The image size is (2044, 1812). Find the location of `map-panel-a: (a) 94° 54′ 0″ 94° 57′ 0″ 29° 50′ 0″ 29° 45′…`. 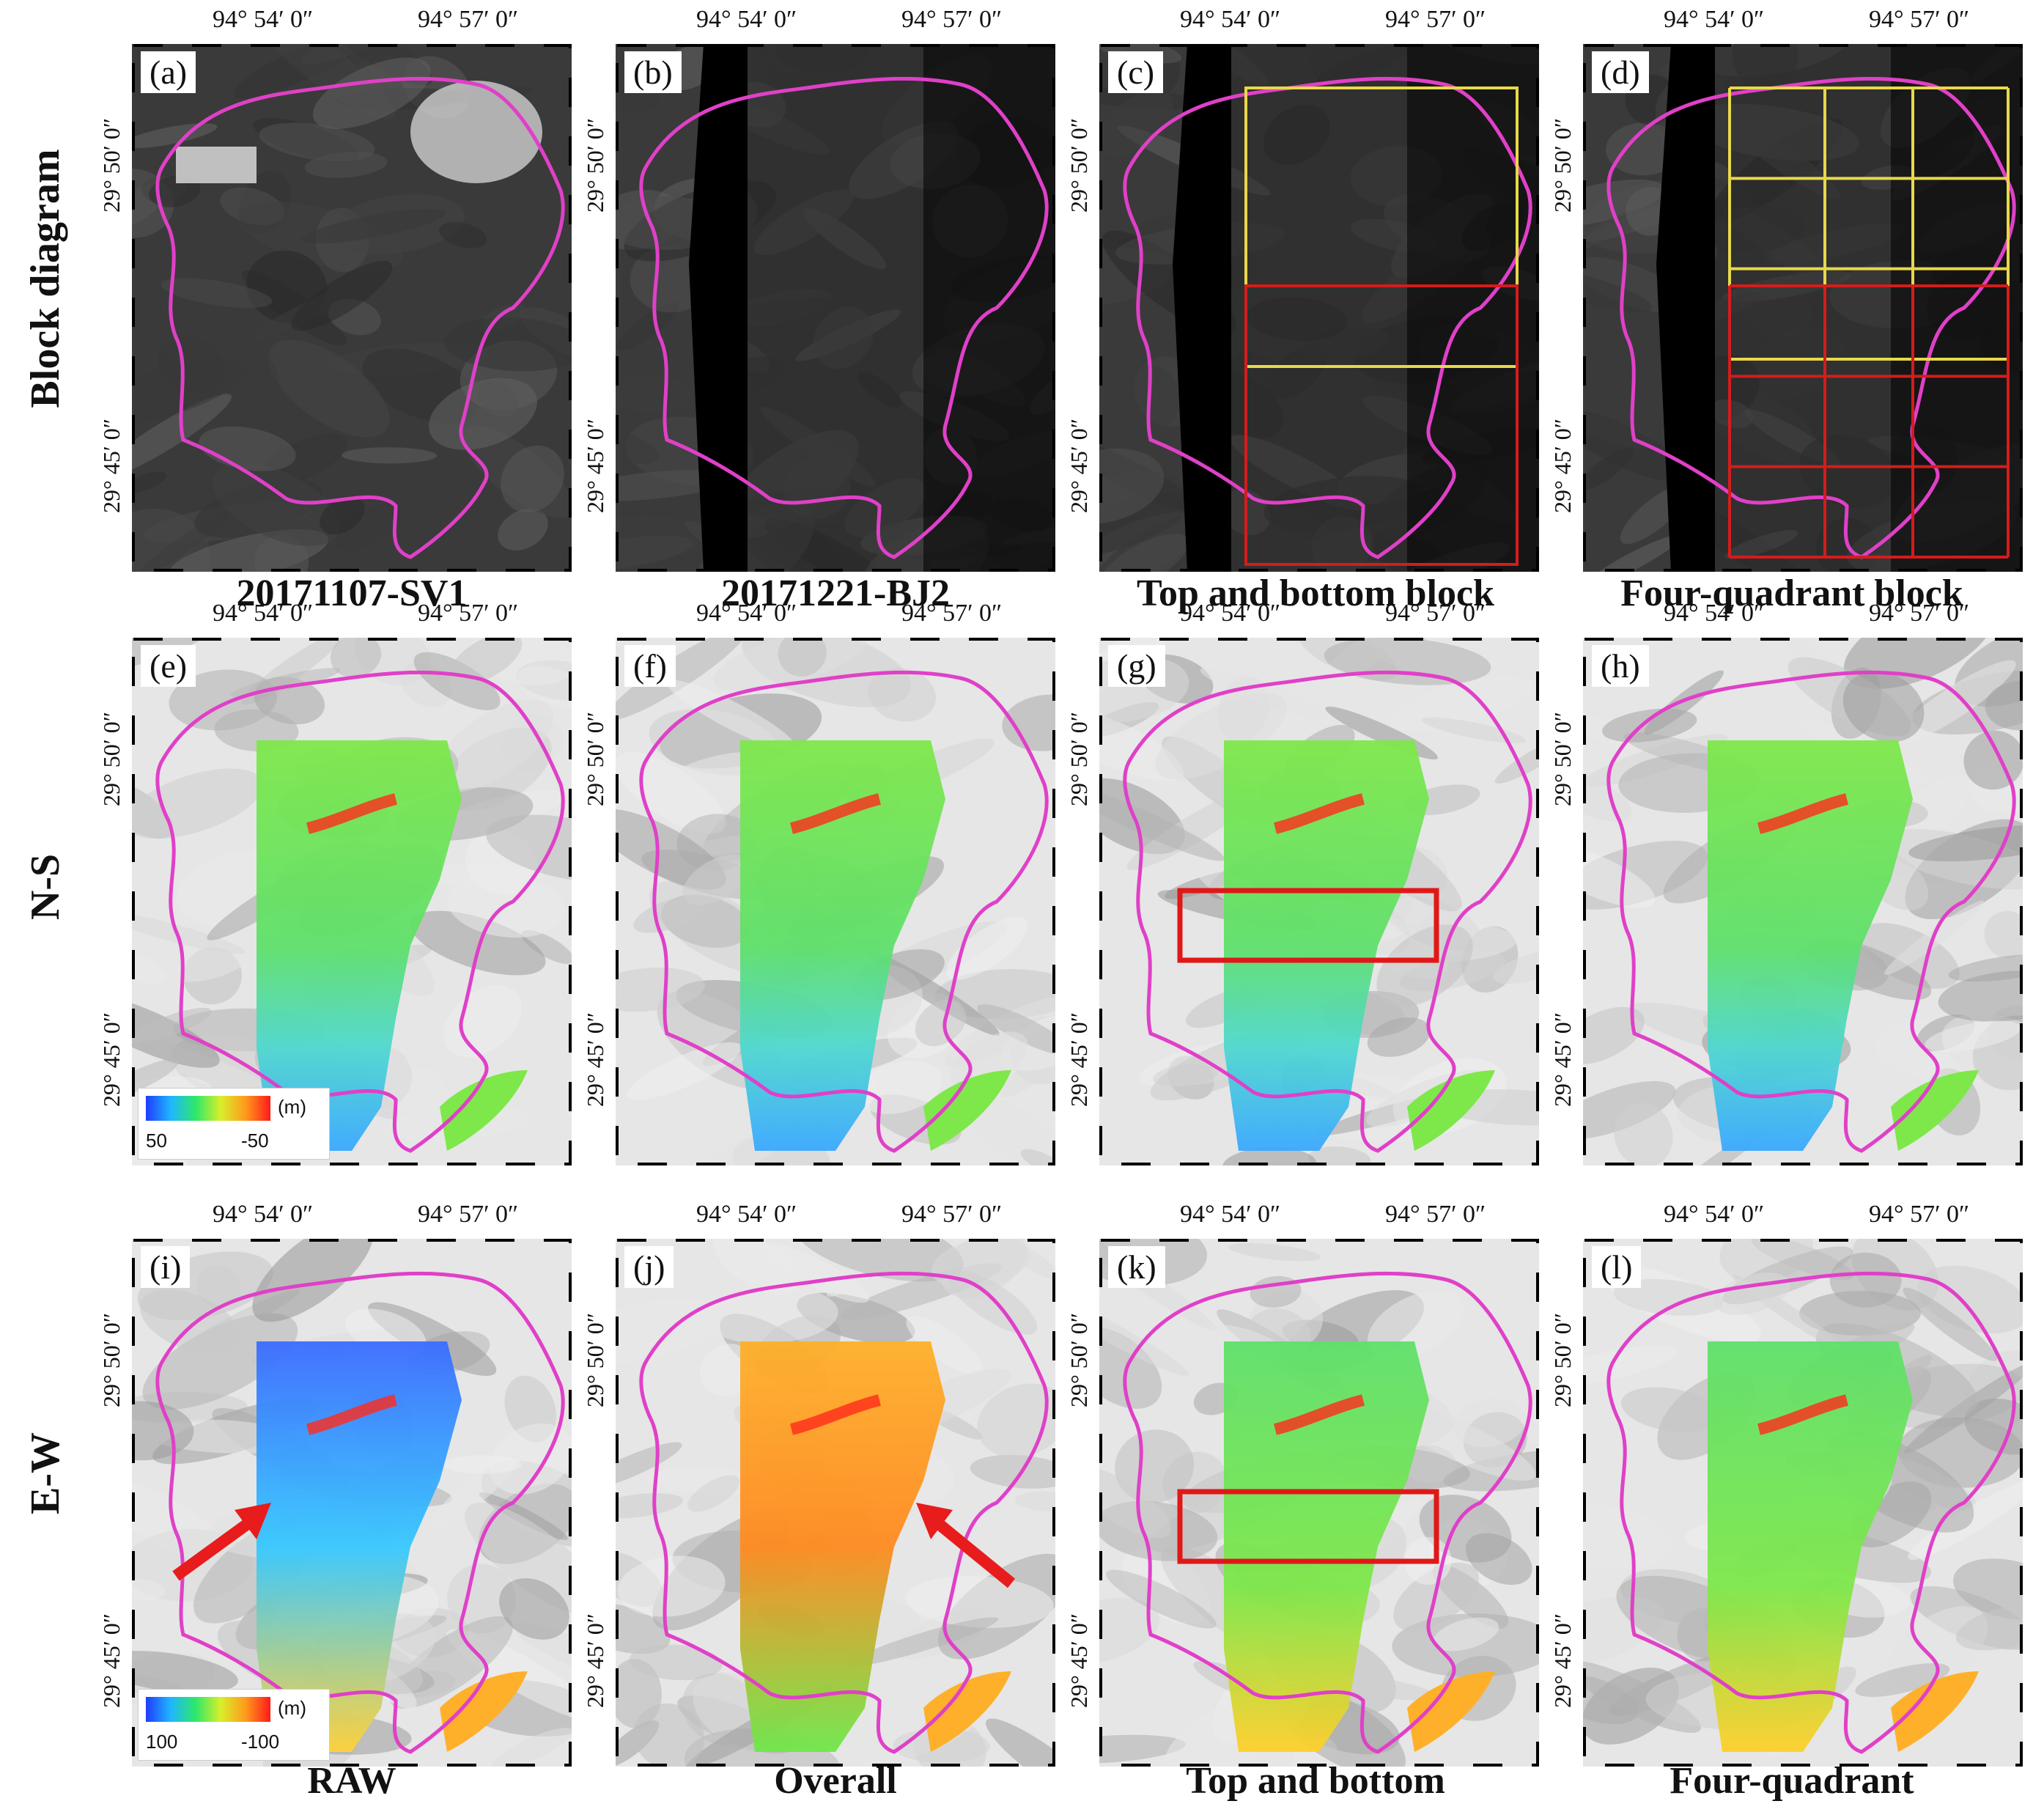

map-panel-a: (a) 94° 54′ 0″ 94° 57′ 0″ 29° 50′ 0″ 29° 45′… is located at coordinates (335, 289).